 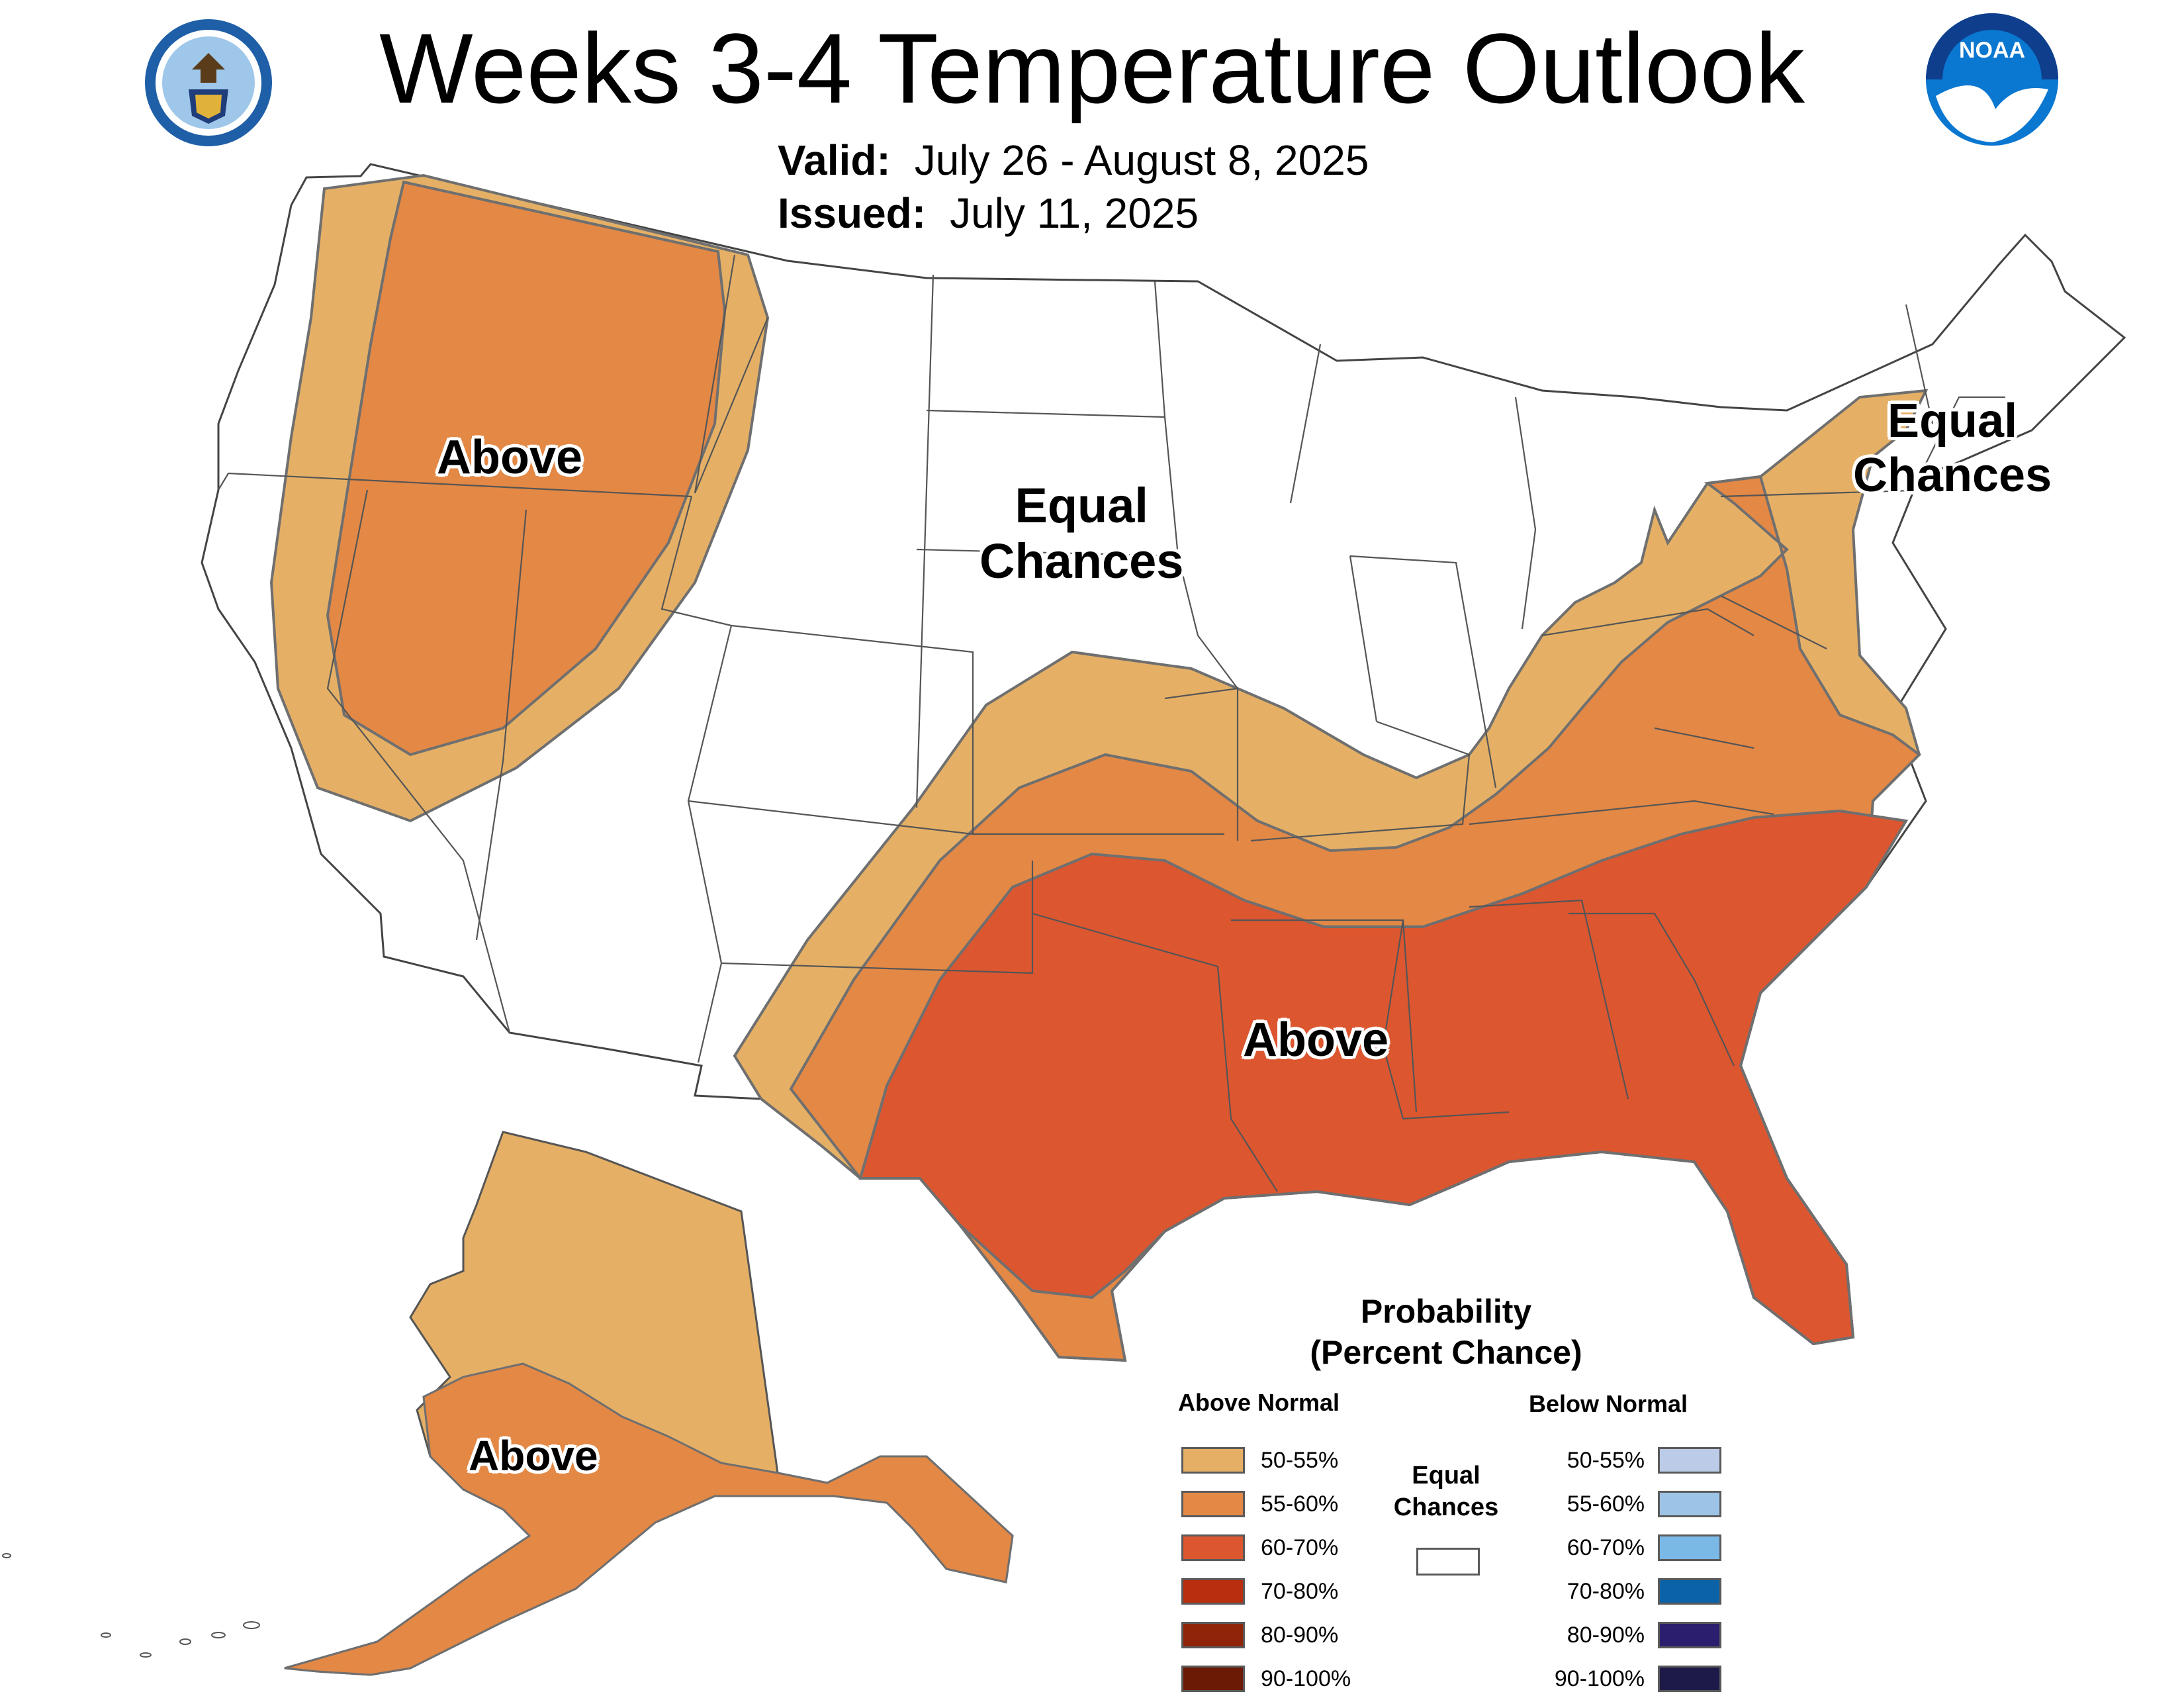 What do you see at coordinates (1300, 1635) in the screenshot?
I see `legend-above-row-label: 80-90%` at bounding box center [1300, 1635].